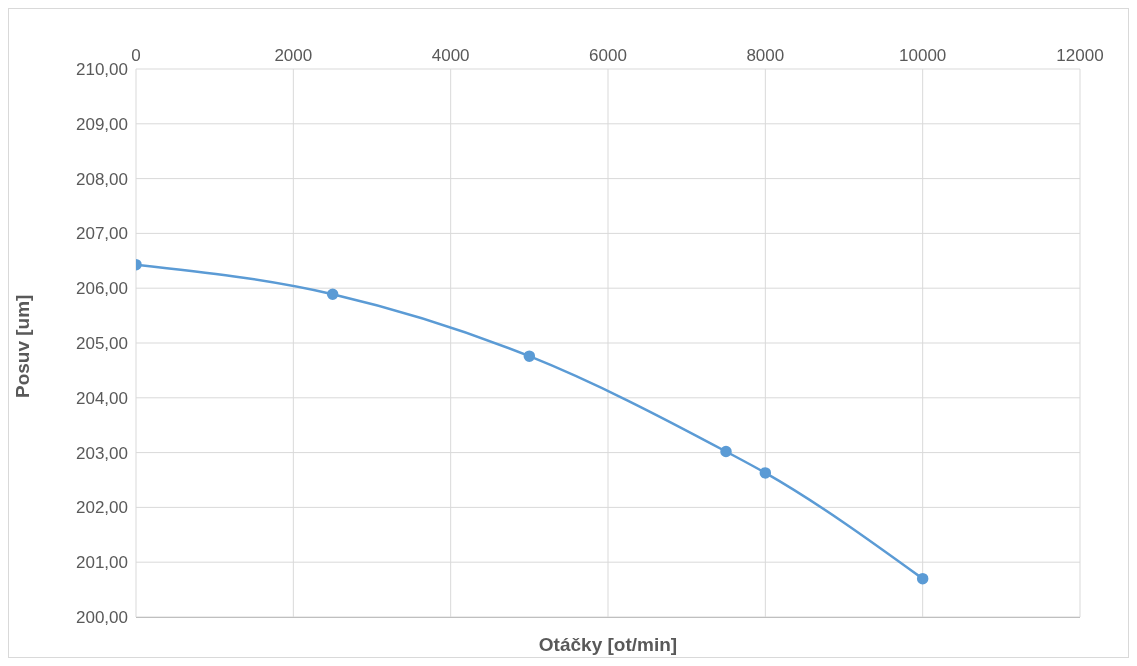 This screenshot has width=1137, height=666. Describe the element at coordinates (102, 234) in the screenshot. I see `y-tick-label: 207,00` at that location.